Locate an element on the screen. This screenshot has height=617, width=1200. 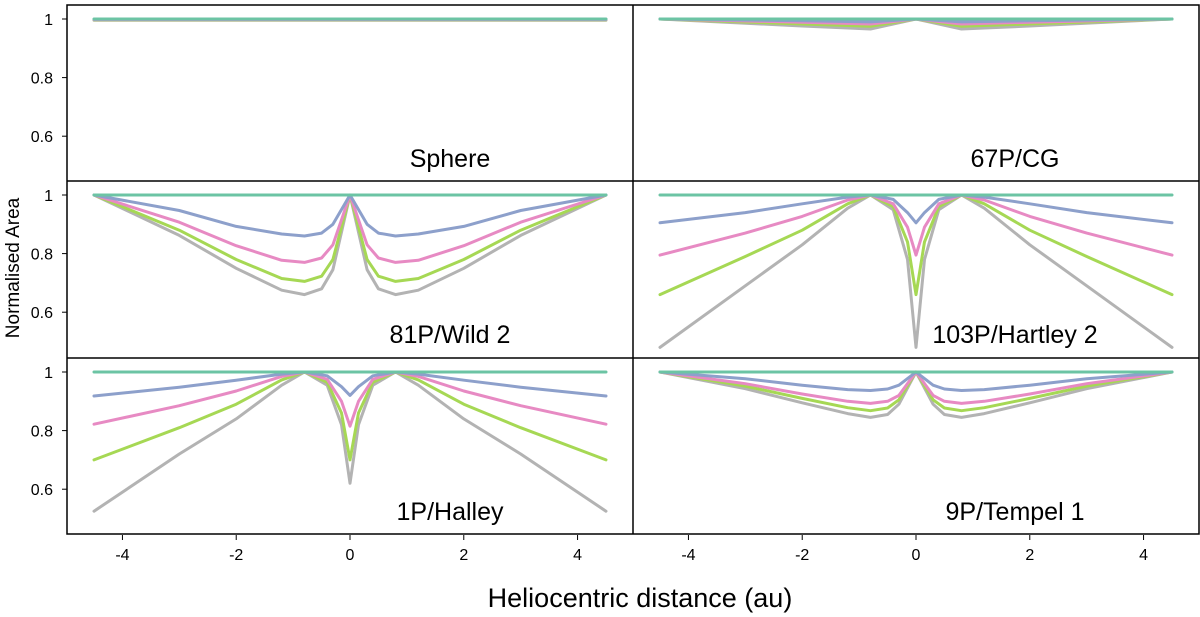
panel-6: 9P/Tempel 1 is located at coordinates (916, 448).